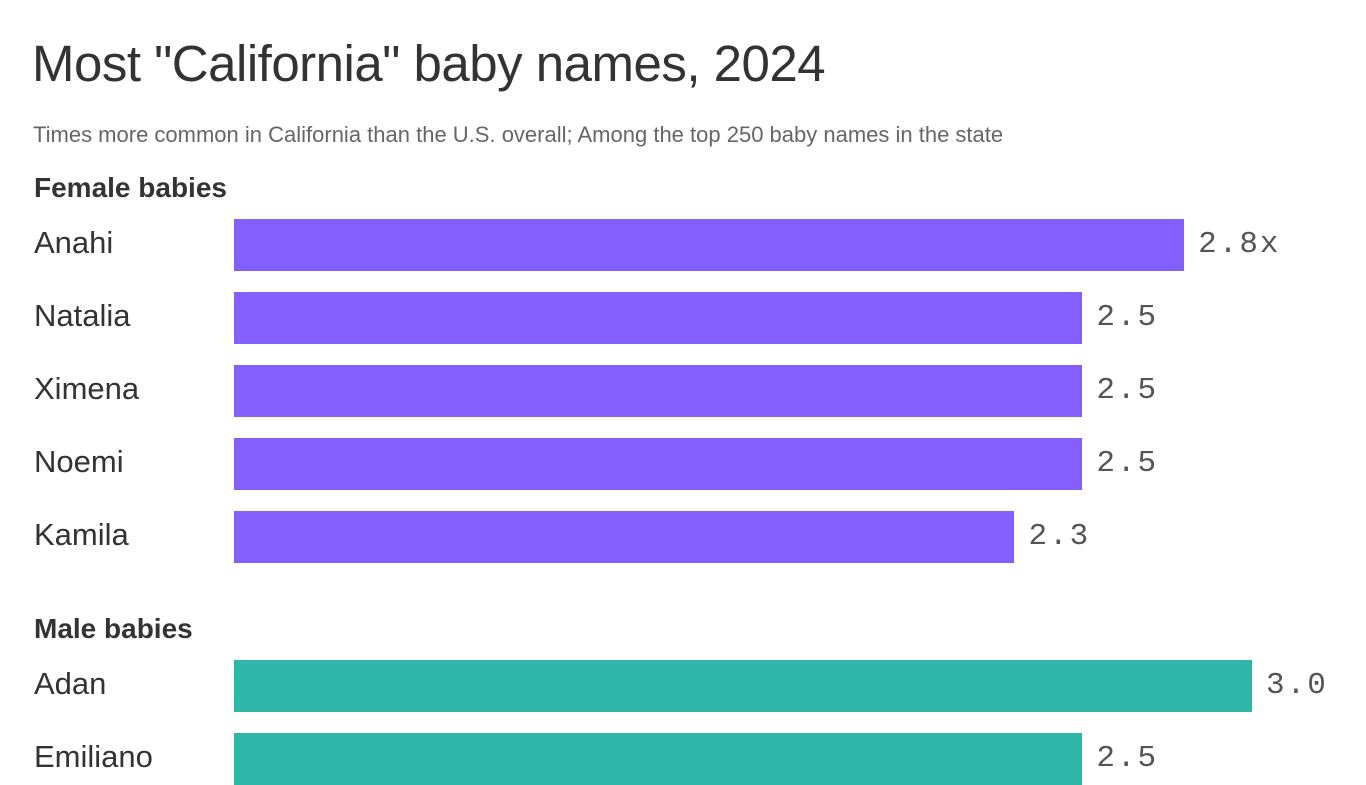 Image resolution: width=1366 pixels, height=785 pixels. Describe the element at coordinates (1239, 244) in the screenshot. I see `value-label: 2.8x` at that location.